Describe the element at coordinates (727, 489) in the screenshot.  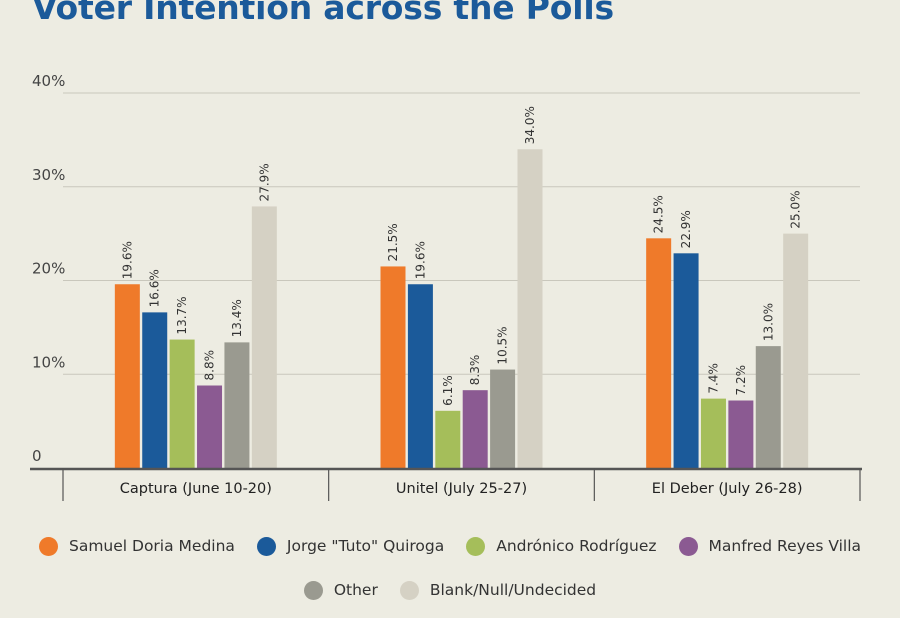
I see `category-label: El Deber (July 26-28)` at that location.